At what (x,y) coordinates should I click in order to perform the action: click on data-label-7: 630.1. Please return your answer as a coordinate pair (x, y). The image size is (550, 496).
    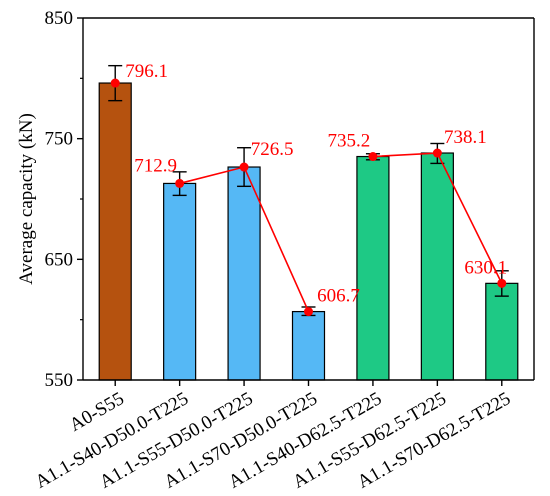
    Looking at the image, I should click on (485, 267).